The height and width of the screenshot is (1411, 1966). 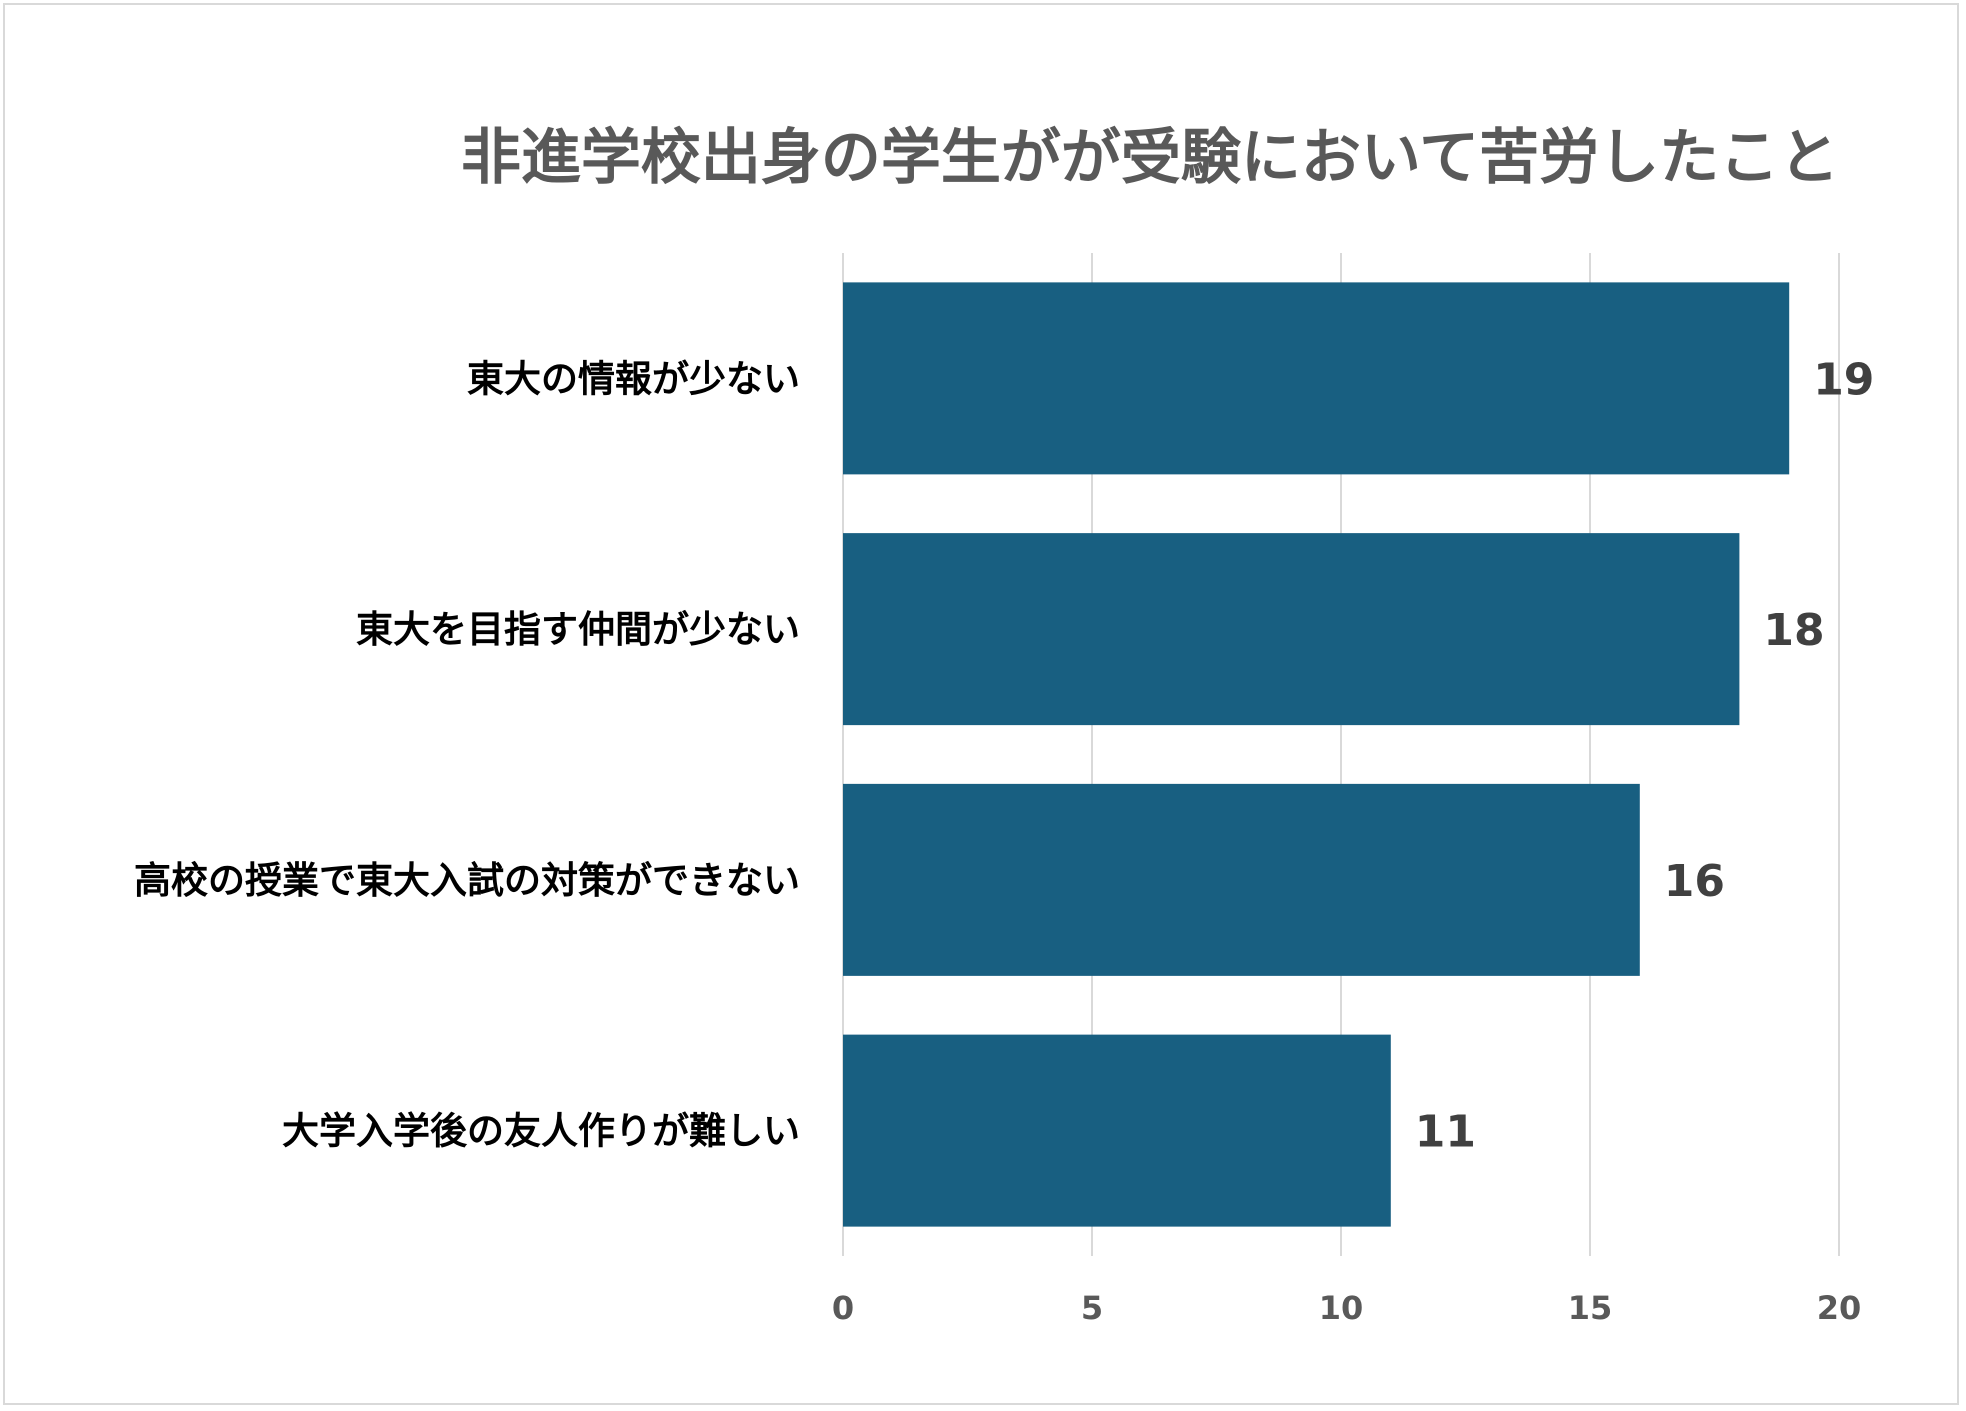 I want to click on data-label: 18, so click(x=1793, y=630).